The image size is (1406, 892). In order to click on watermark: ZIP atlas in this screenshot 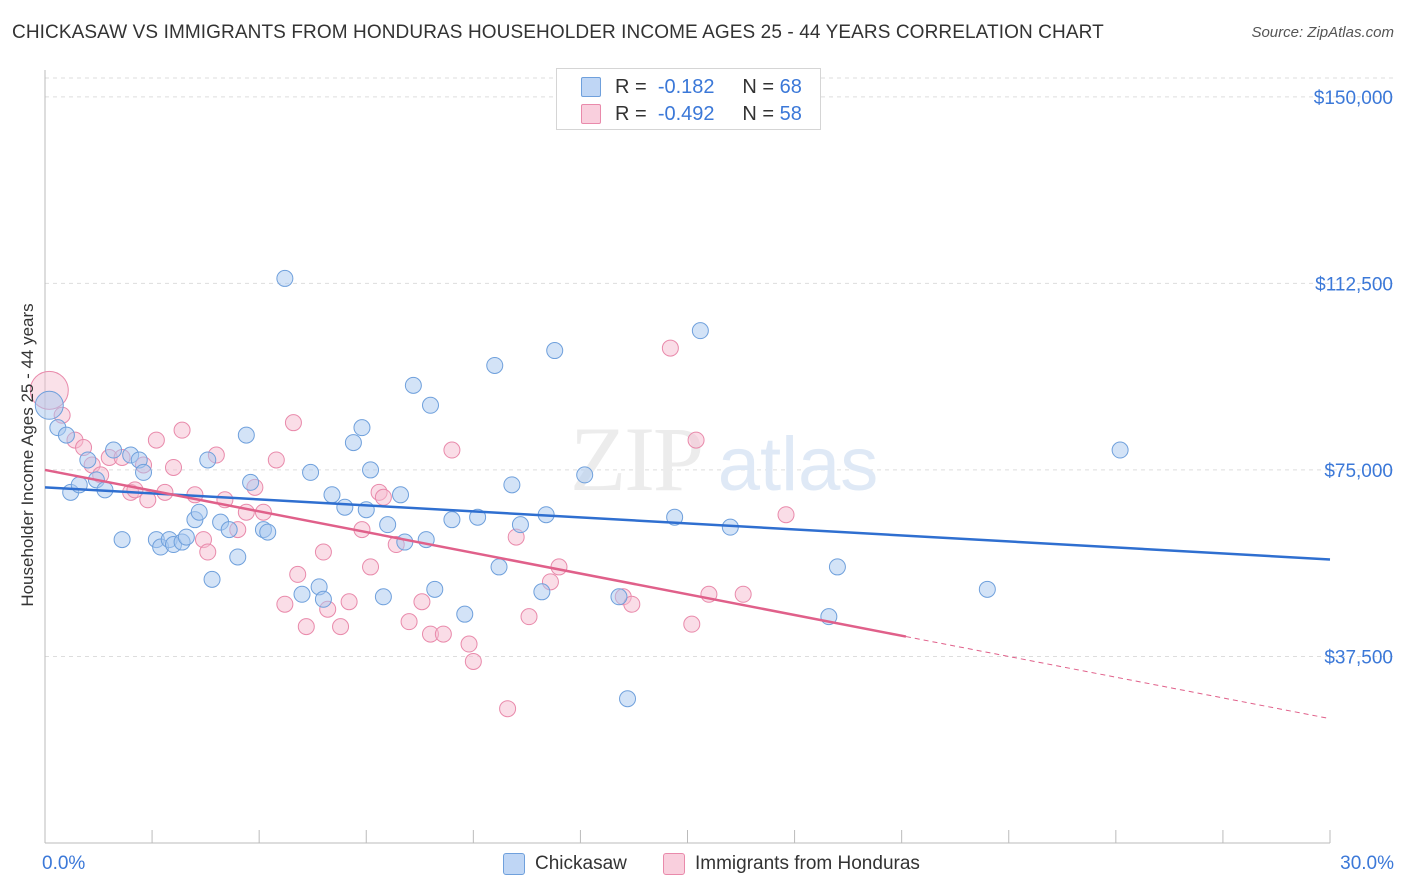, I will do `click(724, 459)`.